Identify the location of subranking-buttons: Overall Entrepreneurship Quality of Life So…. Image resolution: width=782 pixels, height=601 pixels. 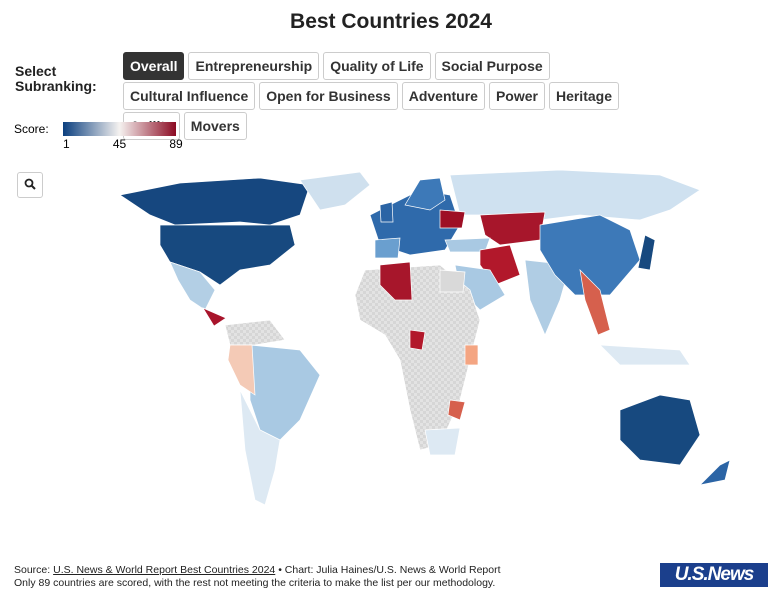
(395, 96).